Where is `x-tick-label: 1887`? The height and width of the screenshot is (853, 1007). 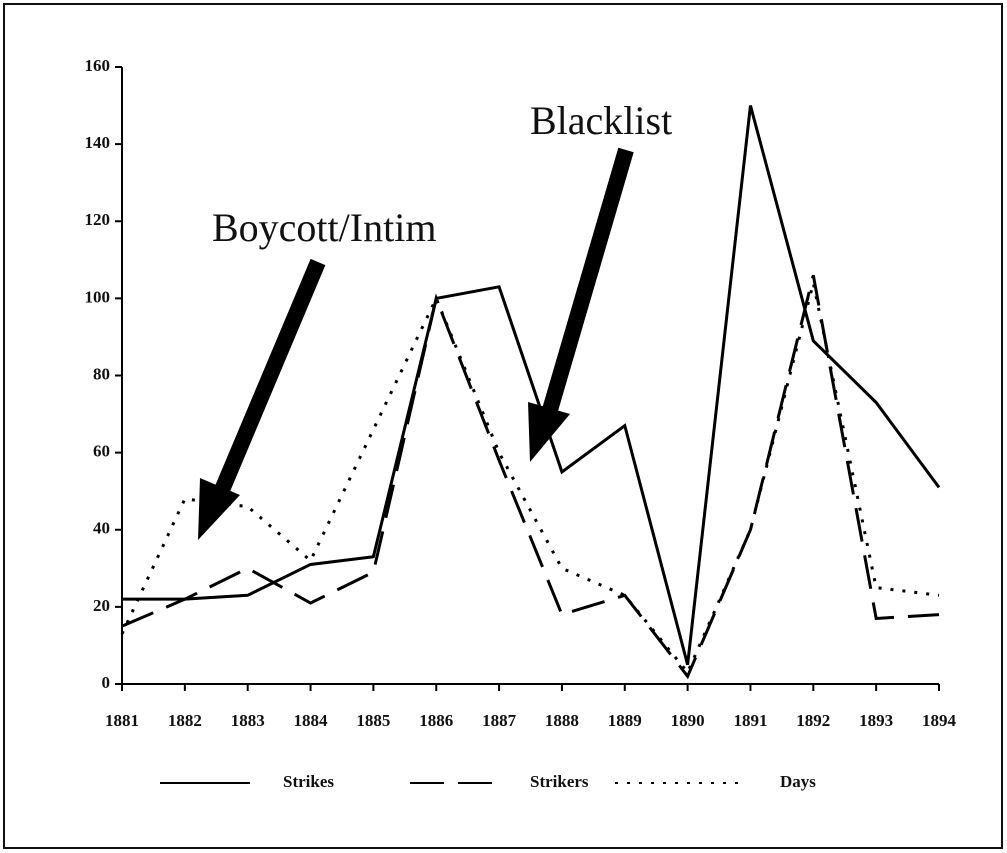 x-tick-label: 1887 is located at coordinates (499, 720).